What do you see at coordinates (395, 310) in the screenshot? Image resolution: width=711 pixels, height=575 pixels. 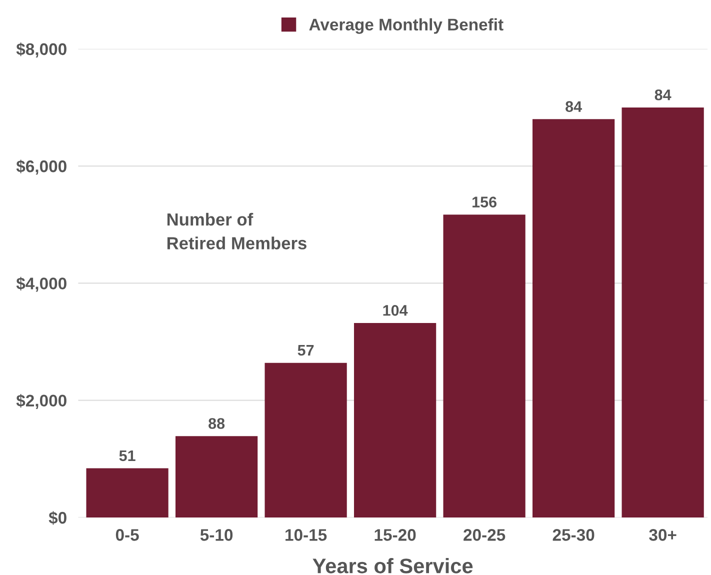 I see `text: 104` at bounding box center [395, 310].